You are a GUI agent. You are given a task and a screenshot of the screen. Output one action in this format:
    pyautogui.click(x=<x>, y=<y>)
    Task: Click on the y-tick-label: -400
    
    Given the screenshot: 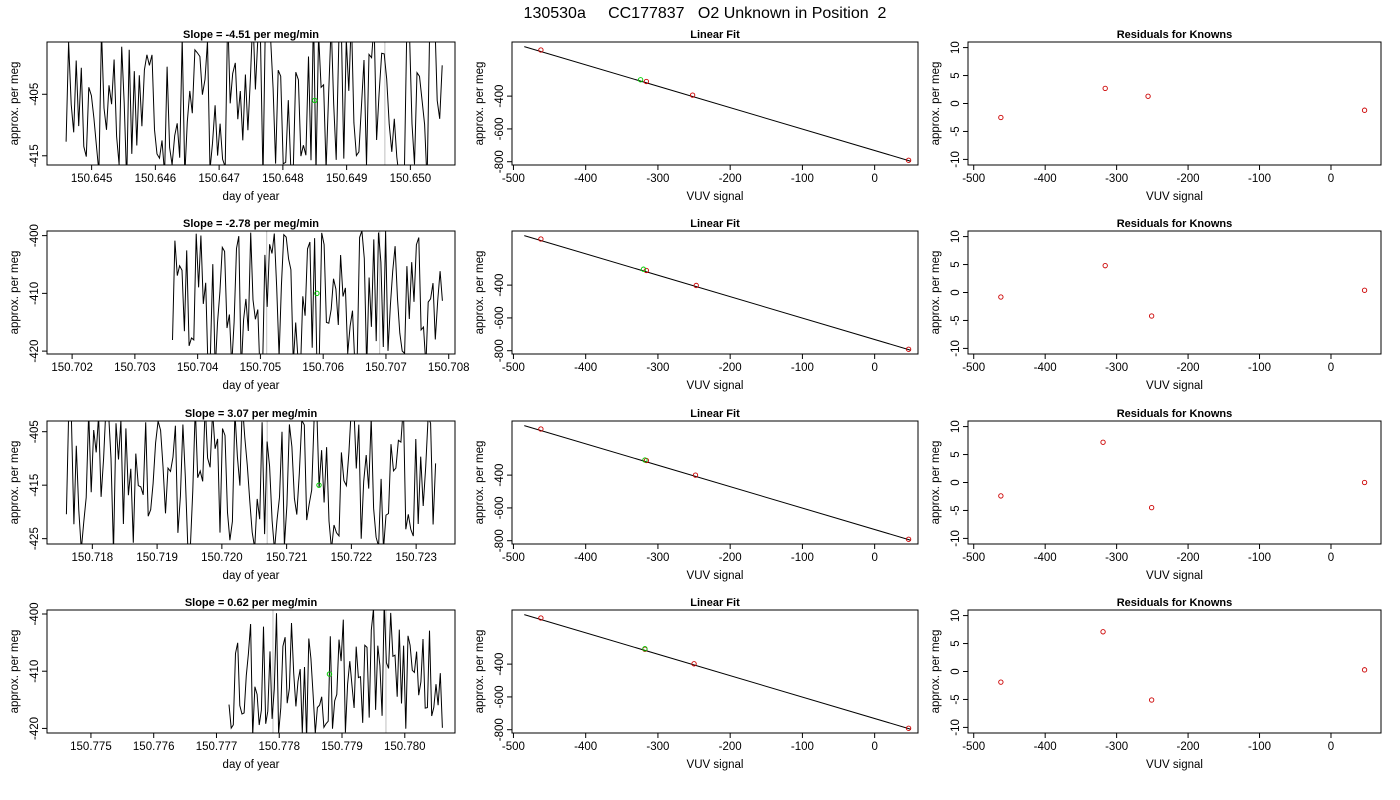 What is the action you would take?
    pyautogui.click(x=500, y=96)
    